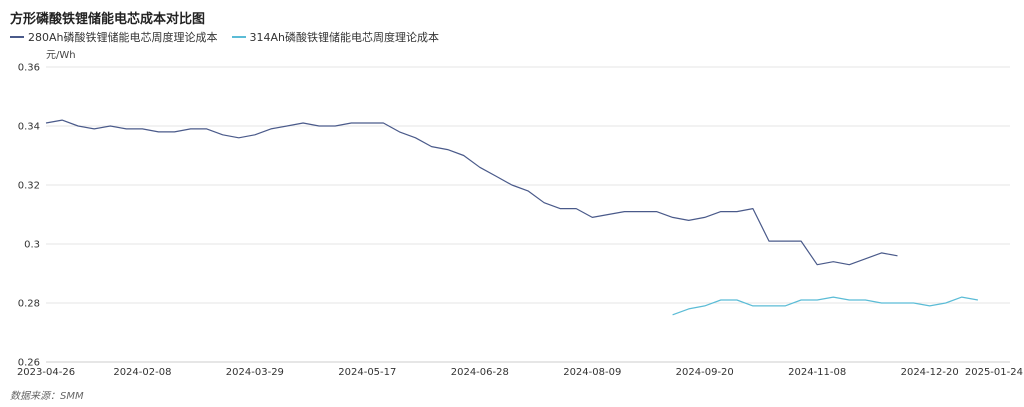 The image size is (1024, 407). What do you see at coordinates (994, 372) in the screenshot?
I see `x-tick-label: 2025-01-24` at bounding box center [994, 372].